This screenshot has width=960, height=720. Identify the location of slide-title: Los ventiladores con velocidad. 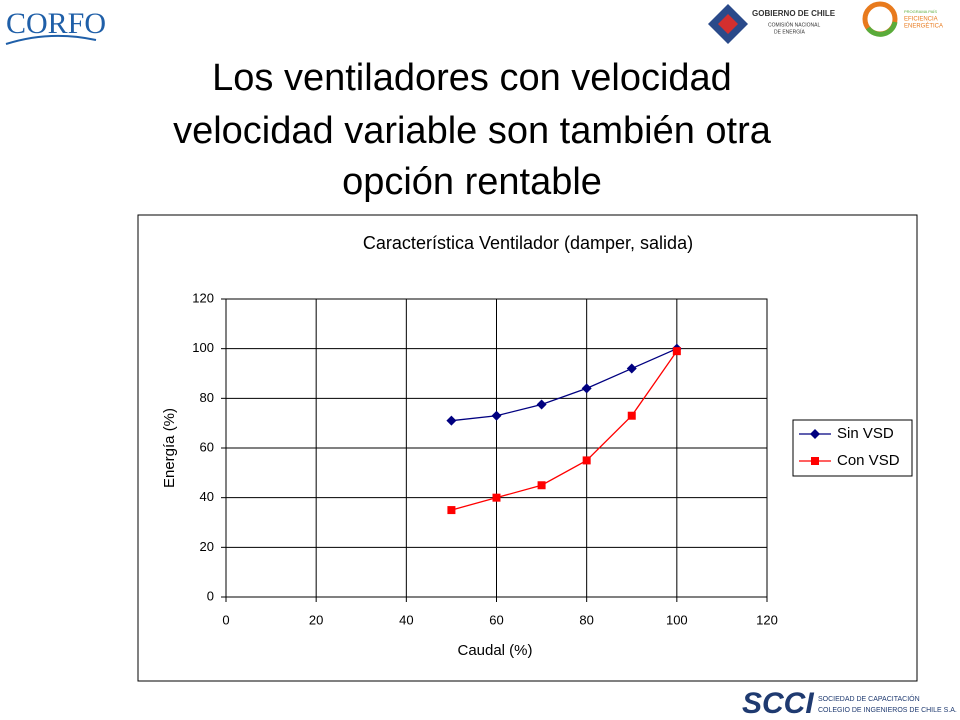
(472, 78).